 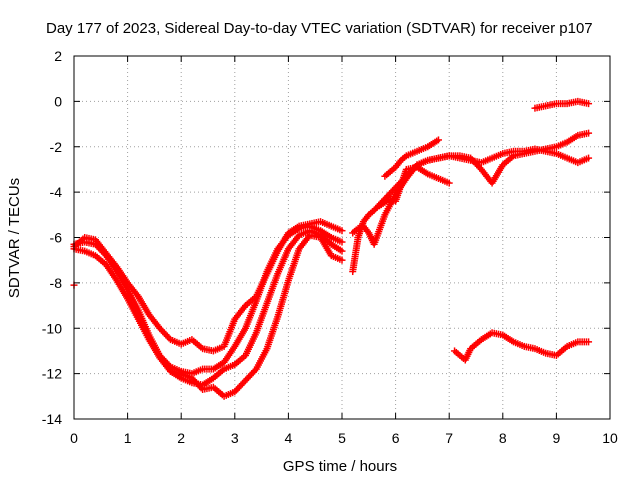 I want to click on x-tick-labels: 0 1 2 3 4 5 6 7 8 9 10, so click(x=344, y=438).